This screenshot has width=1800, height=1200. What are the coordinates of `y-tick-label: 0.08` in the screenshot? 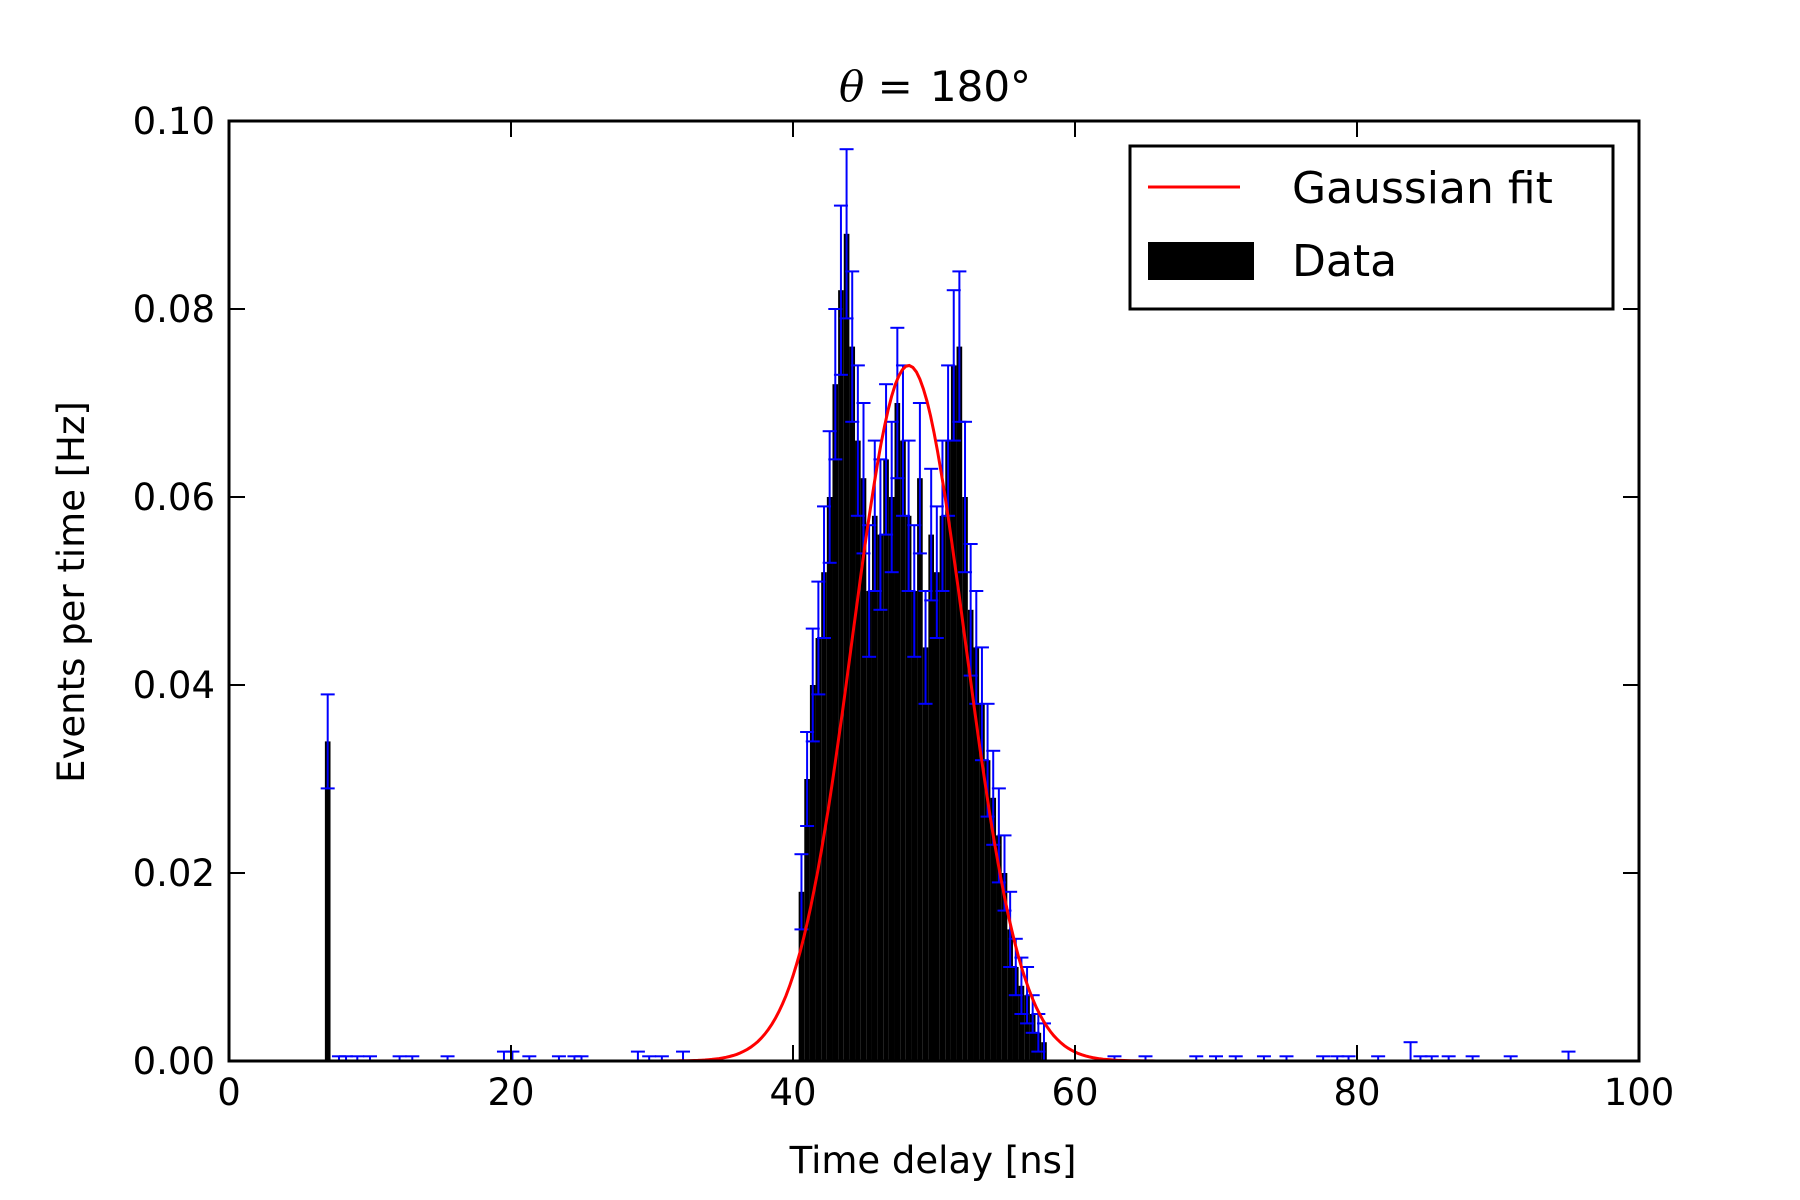 It's located at (174, 309).